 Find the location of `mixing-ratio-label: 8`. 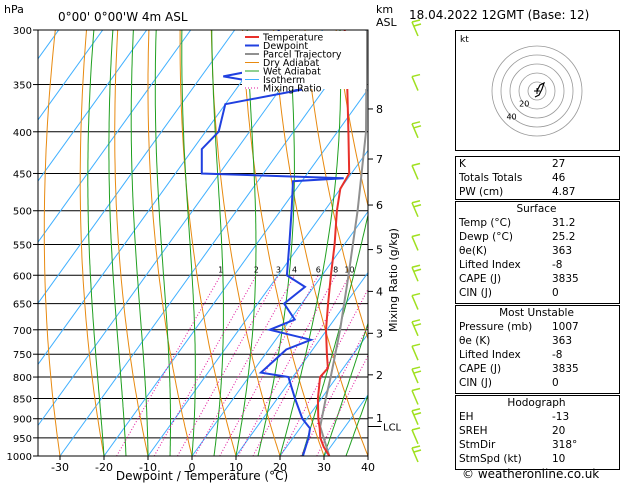

mixing-ratio-label: 8 is located at coordinates (335, 269).